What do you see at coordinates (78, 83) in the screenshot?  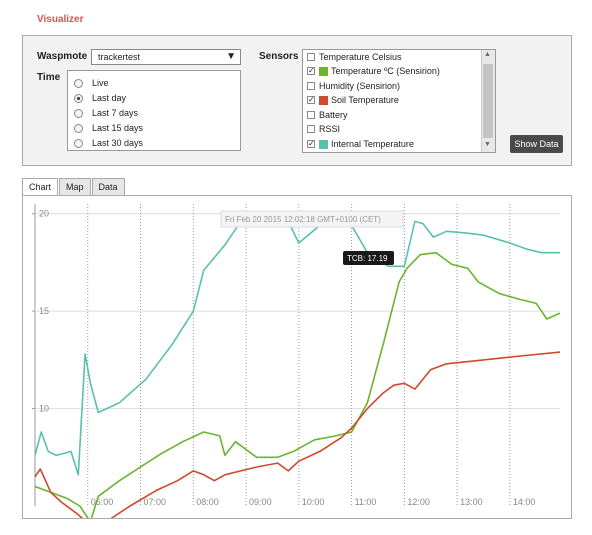 I see `radio-live` at bounding box center [78, 83].